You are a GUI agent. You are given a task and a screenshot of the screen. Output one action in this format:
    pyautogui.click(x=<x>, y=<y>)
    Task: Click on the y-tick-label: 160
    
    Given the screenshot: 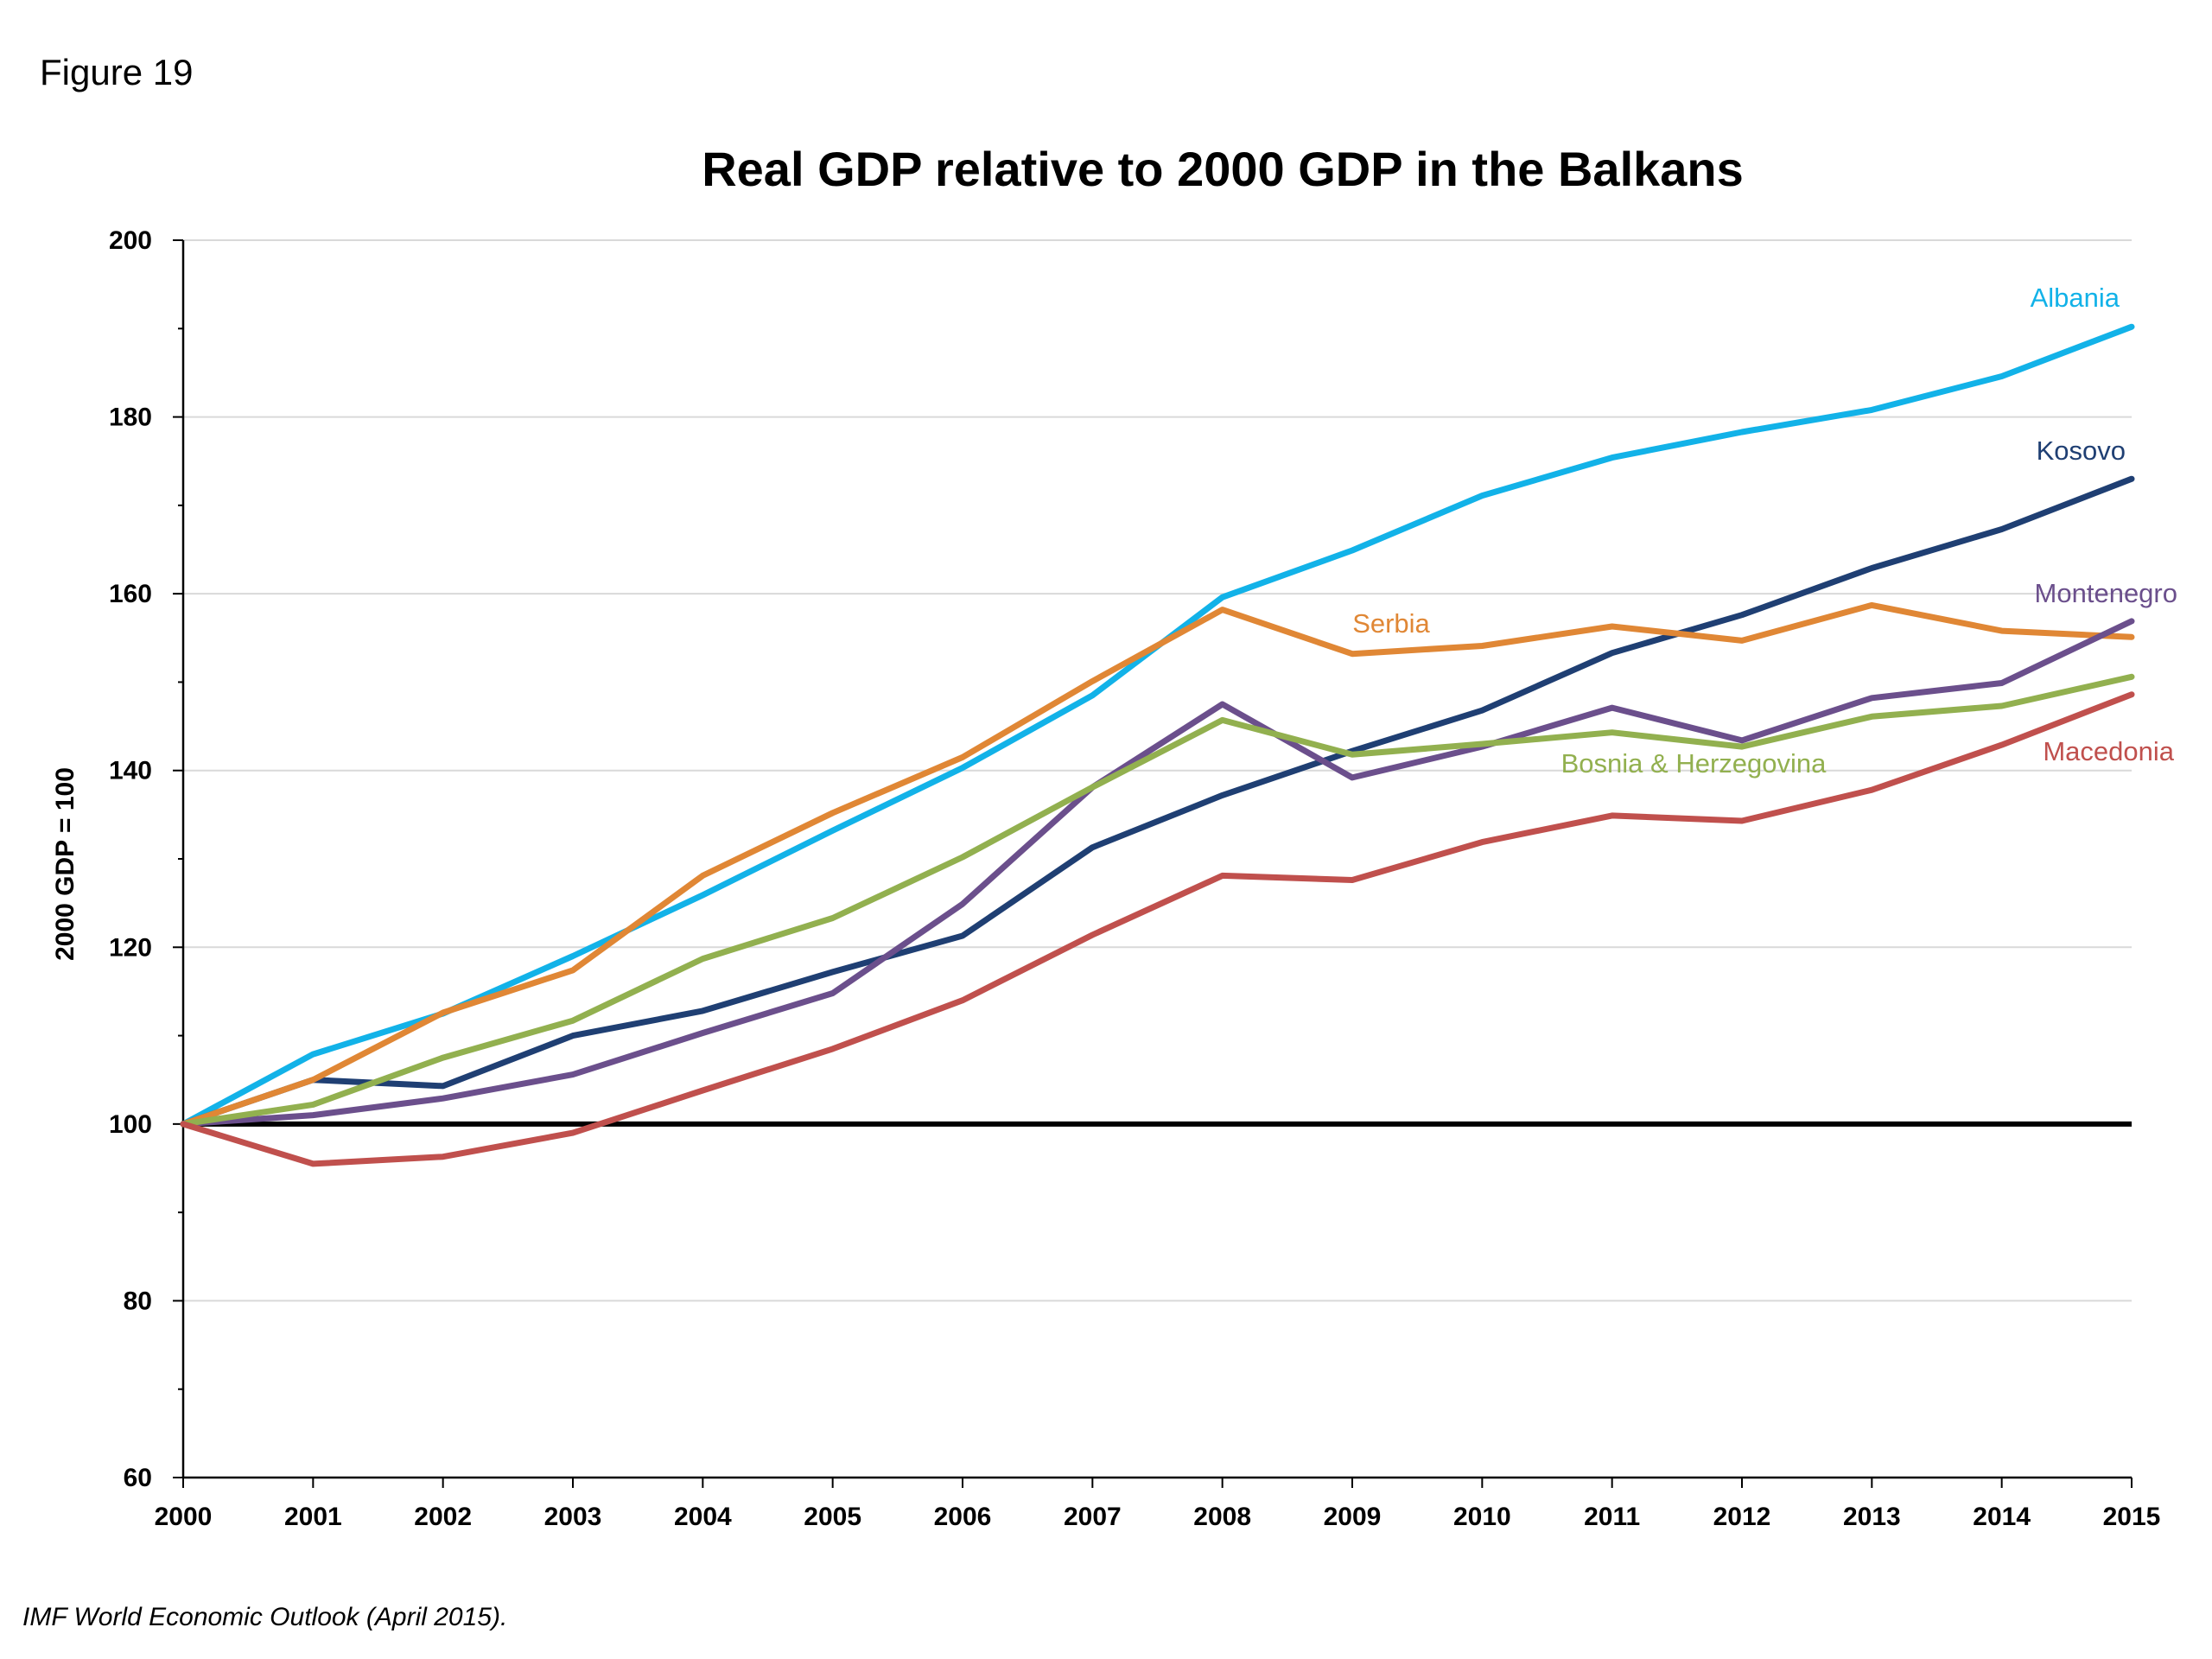 What is the action you would take?
    pyautogui.click(x=130, y=594)
    